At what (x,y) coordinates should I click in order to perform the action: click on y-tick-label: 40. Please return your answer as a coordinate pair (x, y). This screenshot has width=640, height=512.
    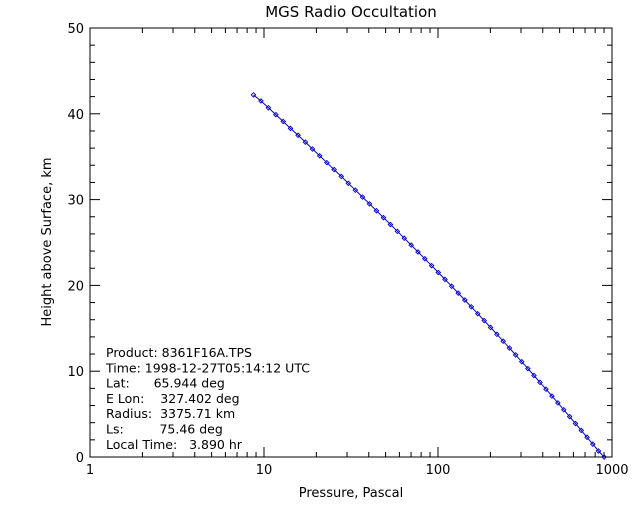
    Looking at the image, I should click on (75, 115).